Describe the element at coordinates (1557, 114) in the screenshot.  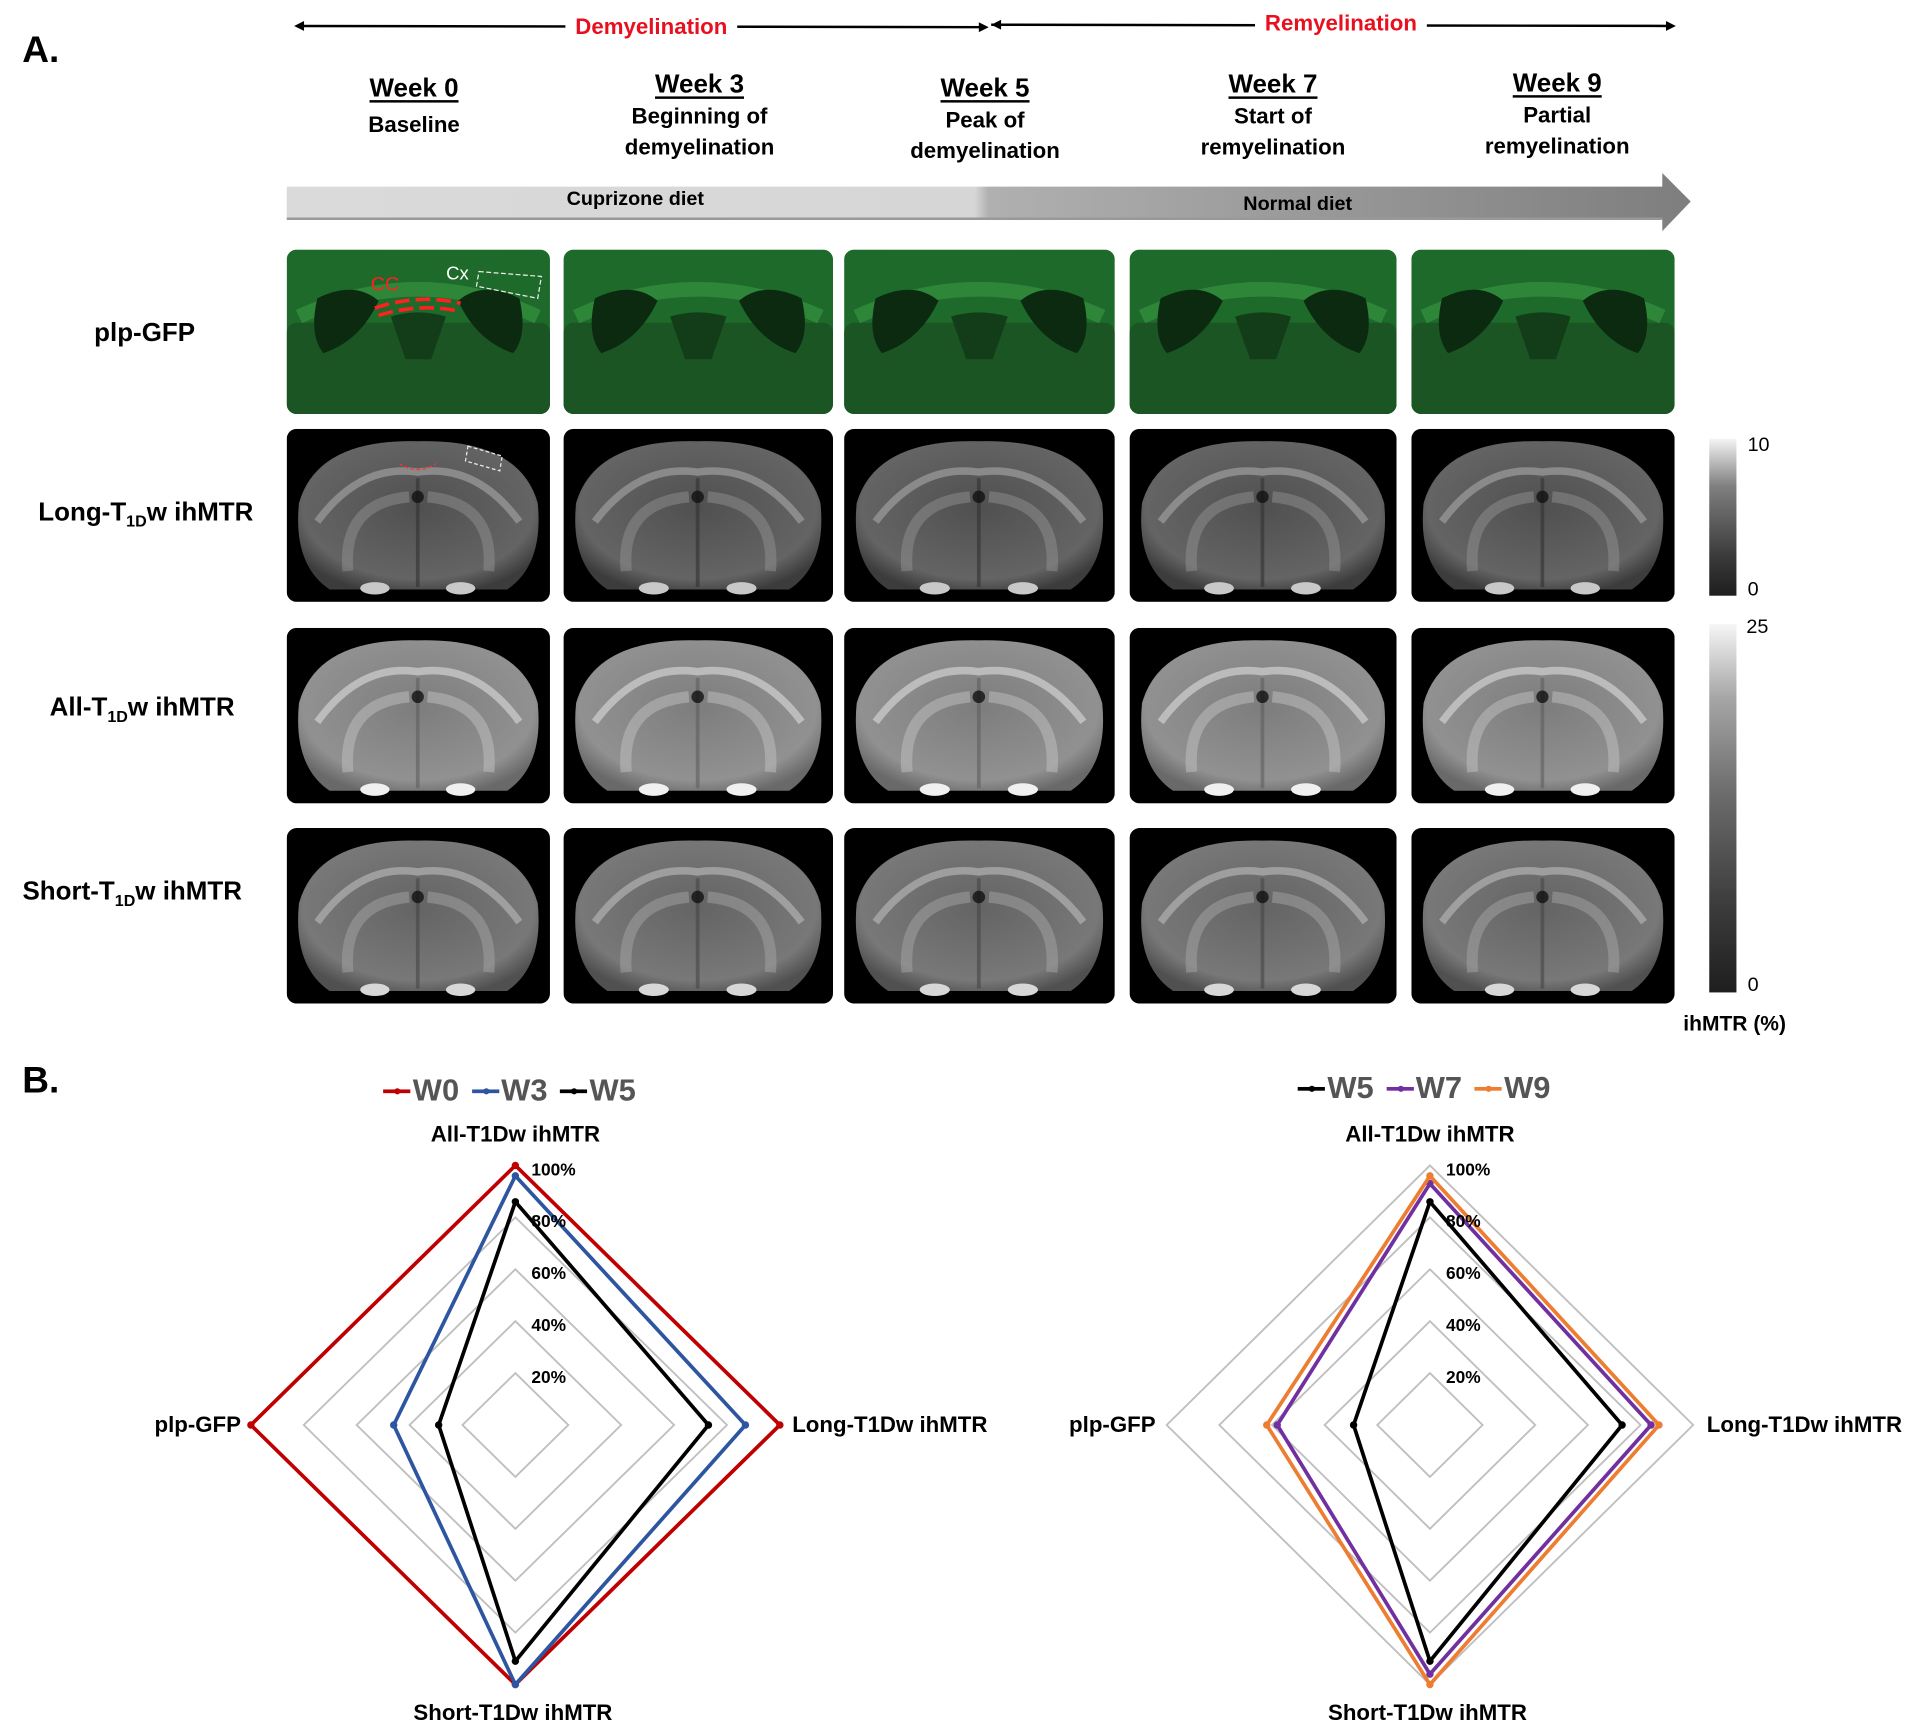
I see `week-header: Week 9 Partial remyelination` at that location.